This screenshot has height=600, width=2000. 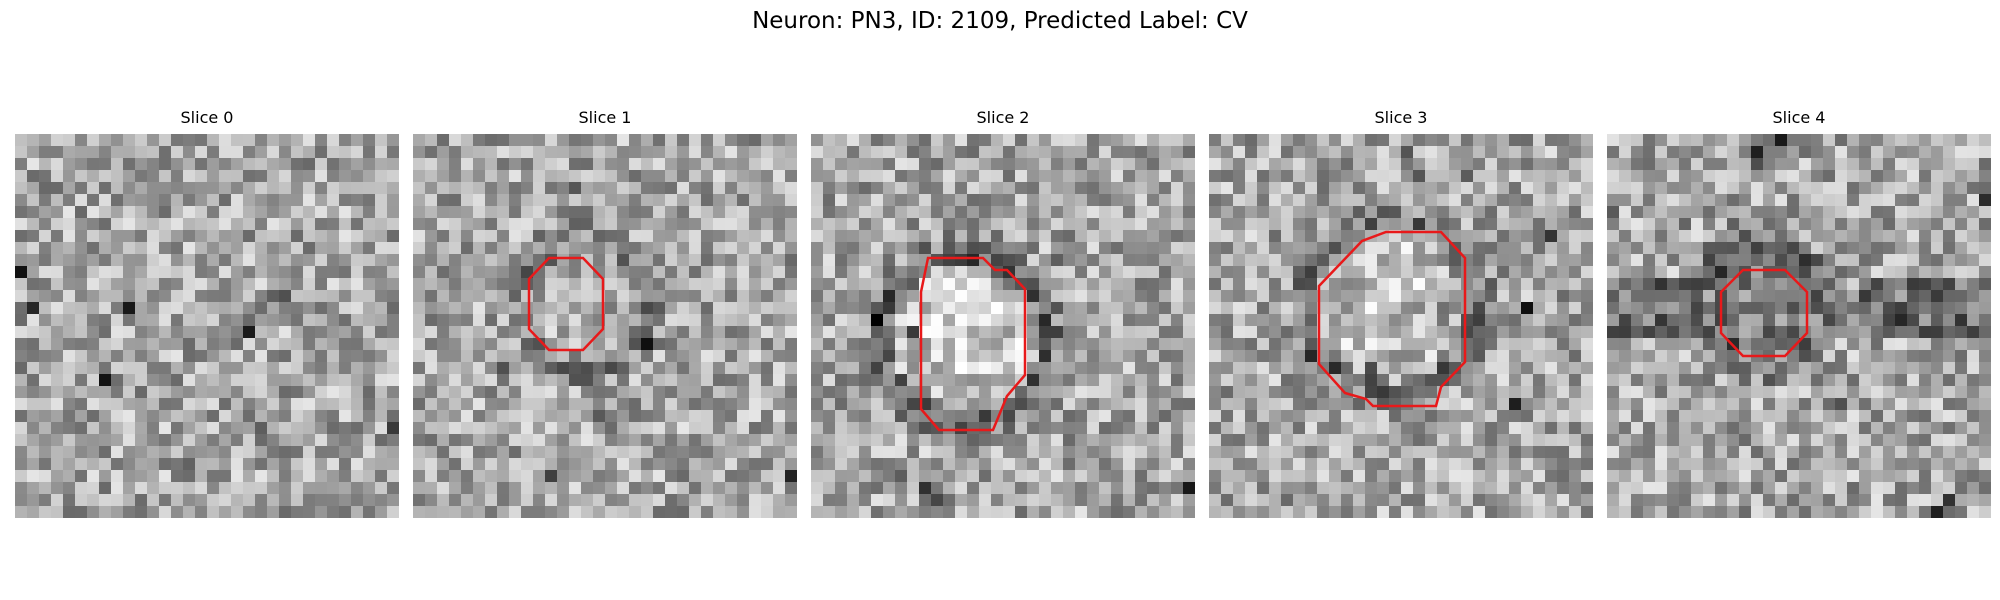 I want to click on slice-4-outline, so click(x=1764, y=313).